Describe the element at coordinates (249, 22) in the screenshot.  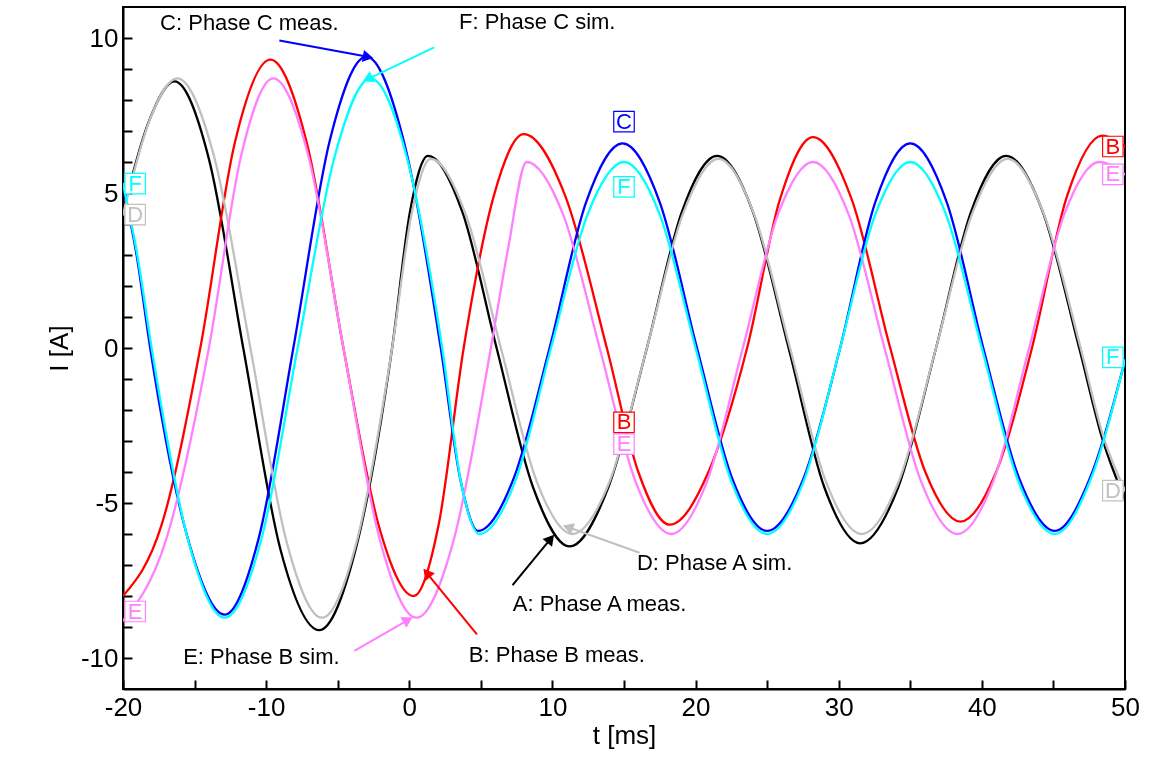
I see `annotation: C: Phase C meas.` at that location.